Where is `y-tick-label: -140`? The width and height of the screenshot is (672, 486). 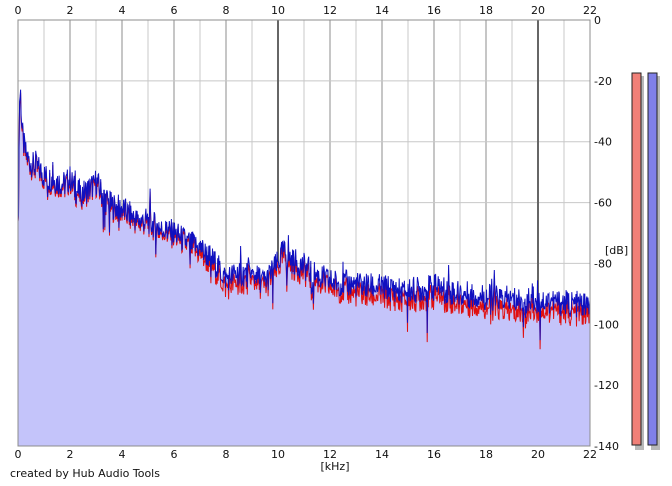
y-tick-label: -140 is located at coordinates (606, 446).